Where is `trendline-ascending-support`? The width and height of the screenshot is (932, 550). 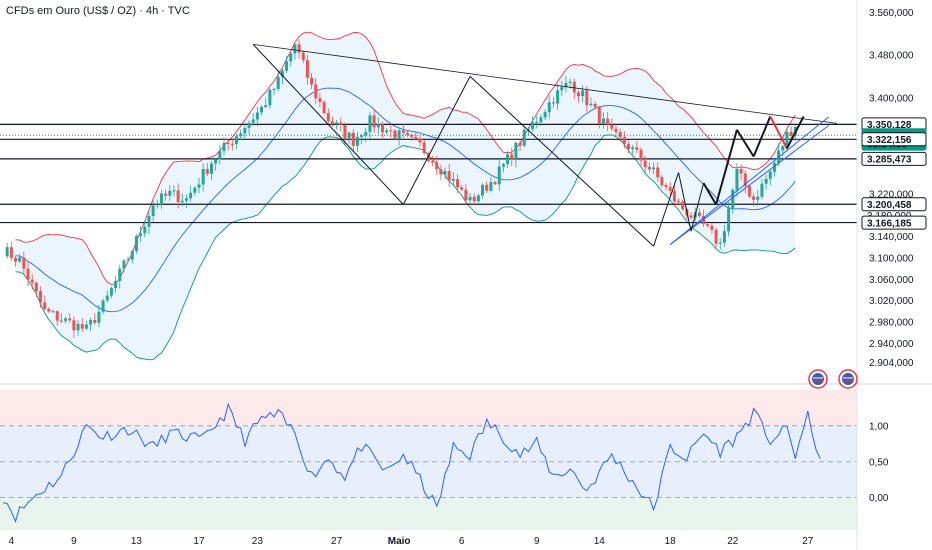 trendline-ascending-support is located at coordinates (749, 180).